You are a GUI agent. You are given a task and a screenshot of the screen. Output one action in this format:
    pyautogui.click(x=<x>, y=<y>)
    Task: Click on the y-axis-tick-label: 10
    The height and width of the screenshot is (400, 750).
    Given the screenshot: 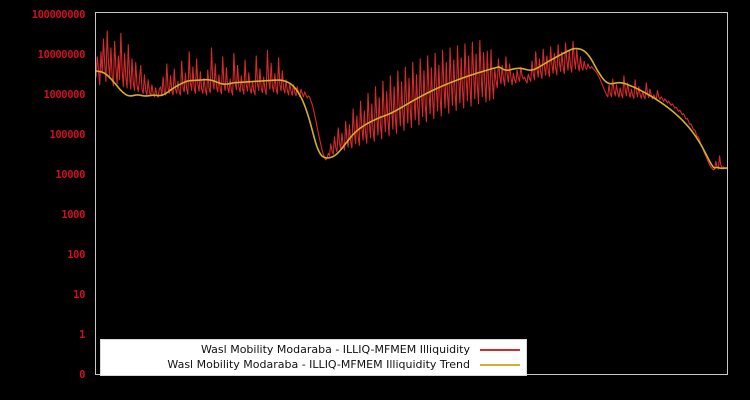 What is the action you would take?
    pyautogui.click(x=79, y=295)
    